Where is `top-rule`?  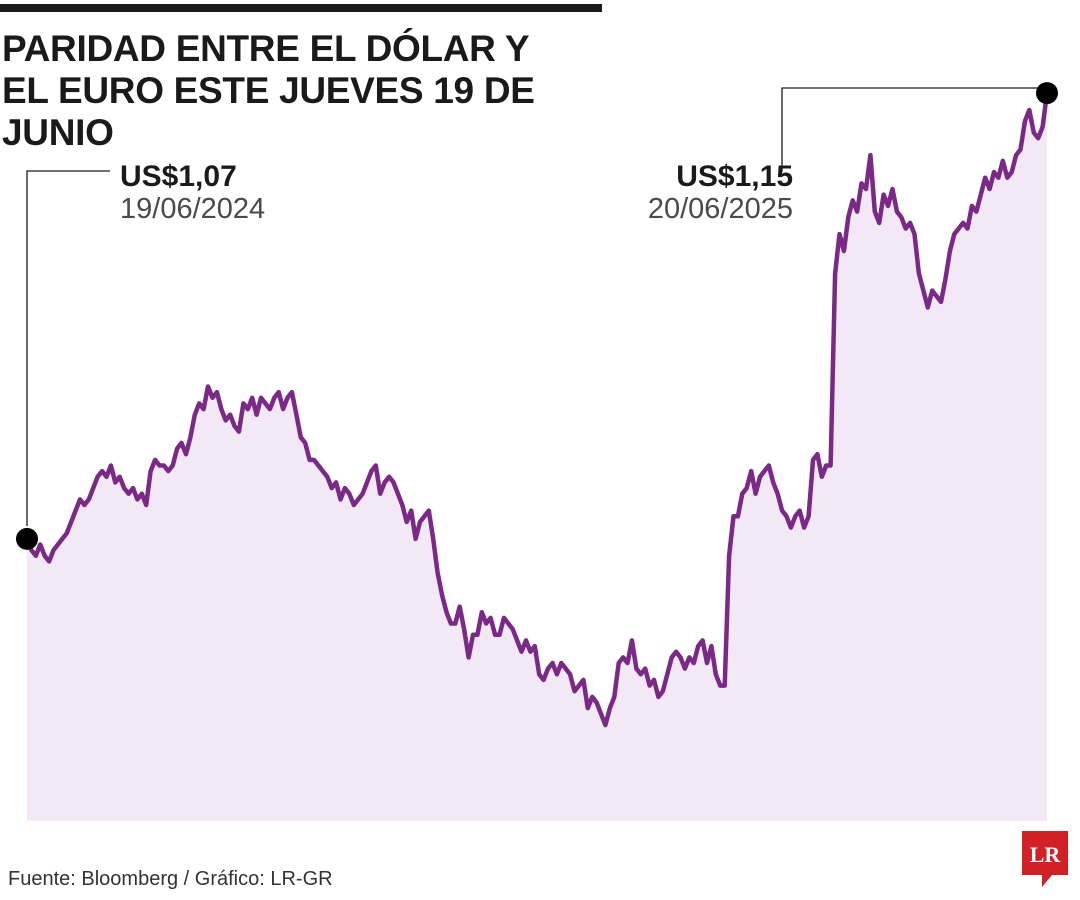
top-rule is located at coordinates (301, 8).